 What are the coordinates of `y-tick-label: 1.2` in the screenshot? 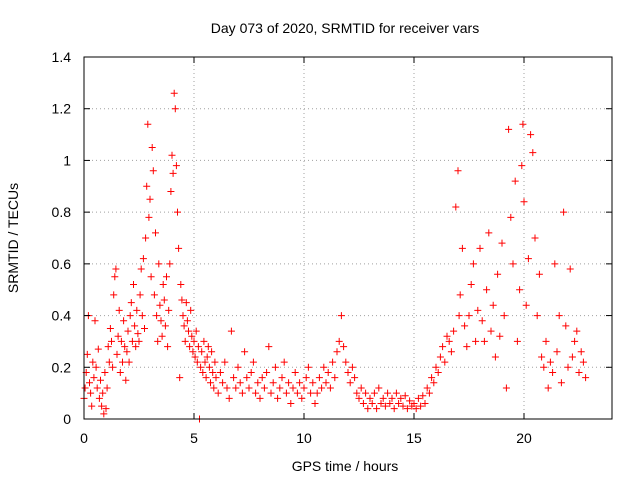 It's located at (62, 109).